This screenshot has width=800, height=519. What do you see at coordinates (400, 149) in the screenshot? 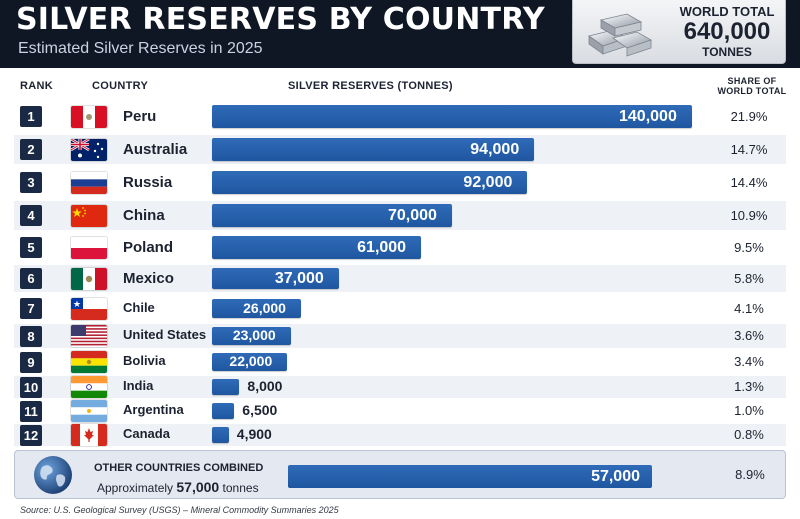
I see `table-row: 2 Australia 94,000 14.7%` at bounding box center [400, 149].